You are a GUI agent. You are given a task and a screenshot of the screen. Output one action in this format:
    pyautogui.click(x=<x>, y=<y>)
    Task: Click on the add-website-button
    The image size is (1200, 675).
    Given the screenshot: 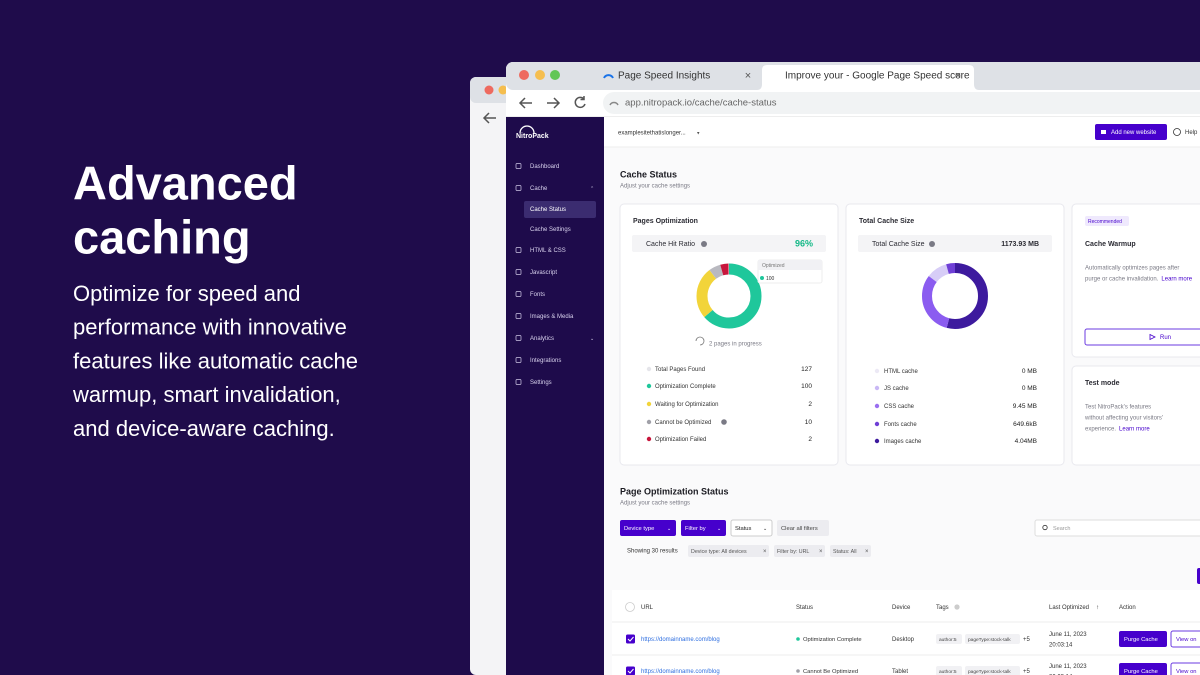 What is the action you would take?
    pyautogui.click(x=1131, y=132)
    